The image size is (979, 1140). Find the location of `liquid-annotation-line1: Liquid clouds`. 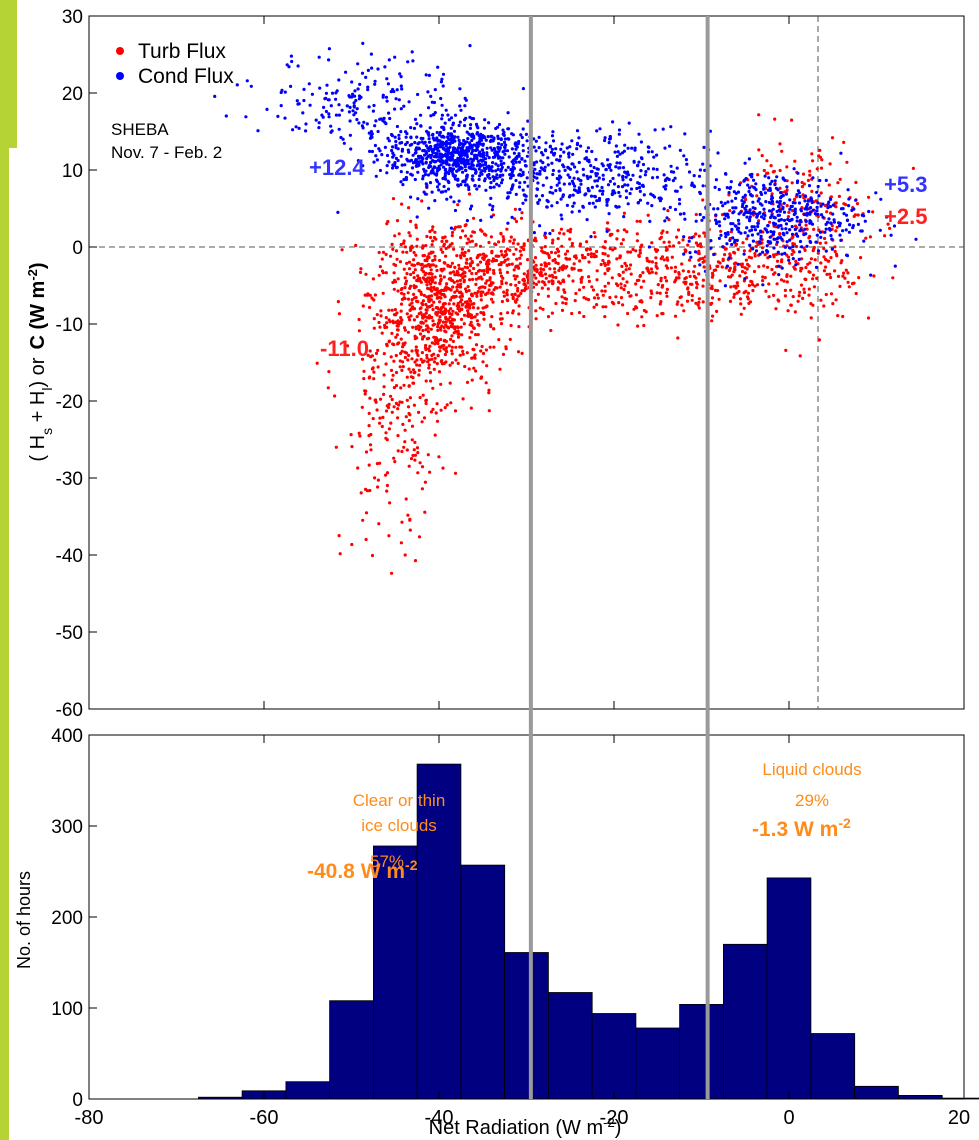

liquid-annotation-line1: Liquid clouds is located at coordinates (811, 769).